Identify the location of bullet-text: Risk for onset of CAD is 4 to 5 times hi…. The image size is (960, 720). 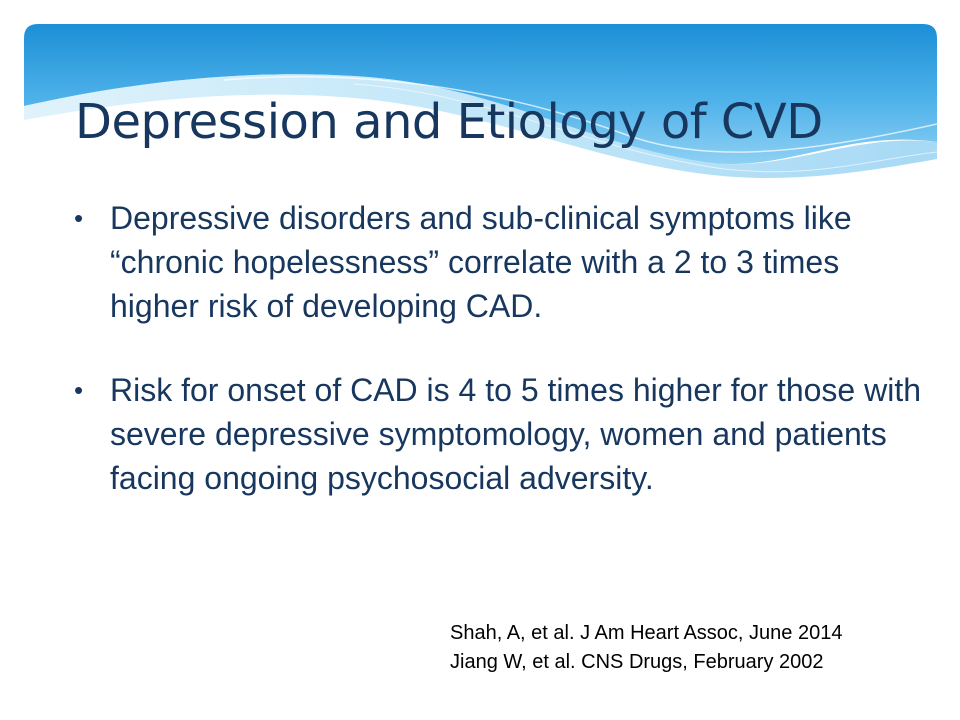
(515, 434).